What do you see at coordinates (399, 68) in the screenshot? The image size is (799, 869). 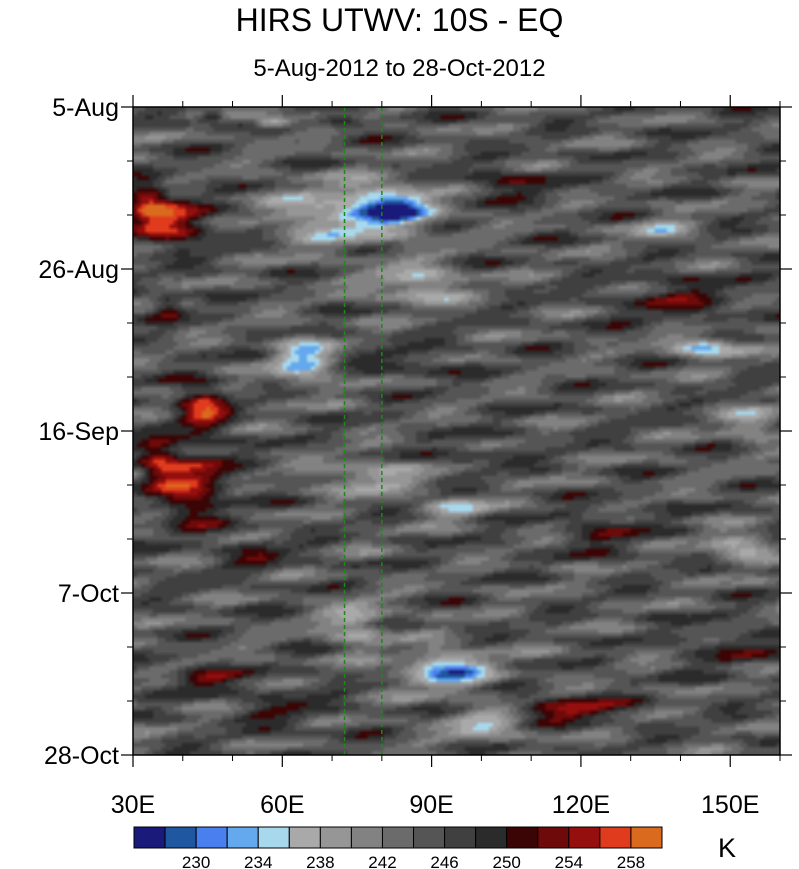 I see `chart-subtitle: 5-Aug-2012 to 28-Oct-2012` at bounding box center [399, 68].